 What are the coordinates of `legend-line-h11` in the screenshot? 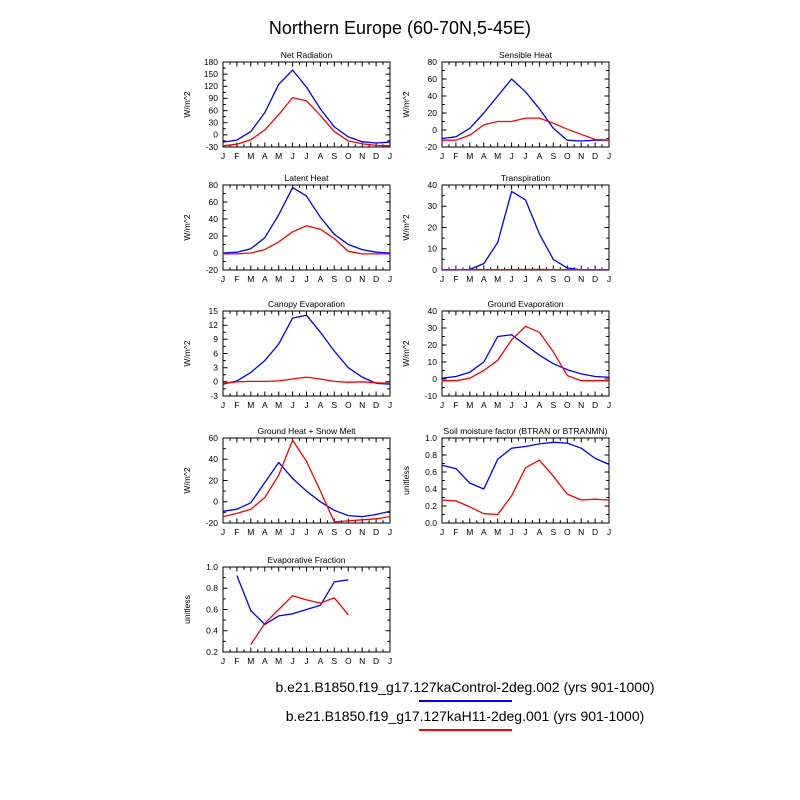 It's located at (465, 730).